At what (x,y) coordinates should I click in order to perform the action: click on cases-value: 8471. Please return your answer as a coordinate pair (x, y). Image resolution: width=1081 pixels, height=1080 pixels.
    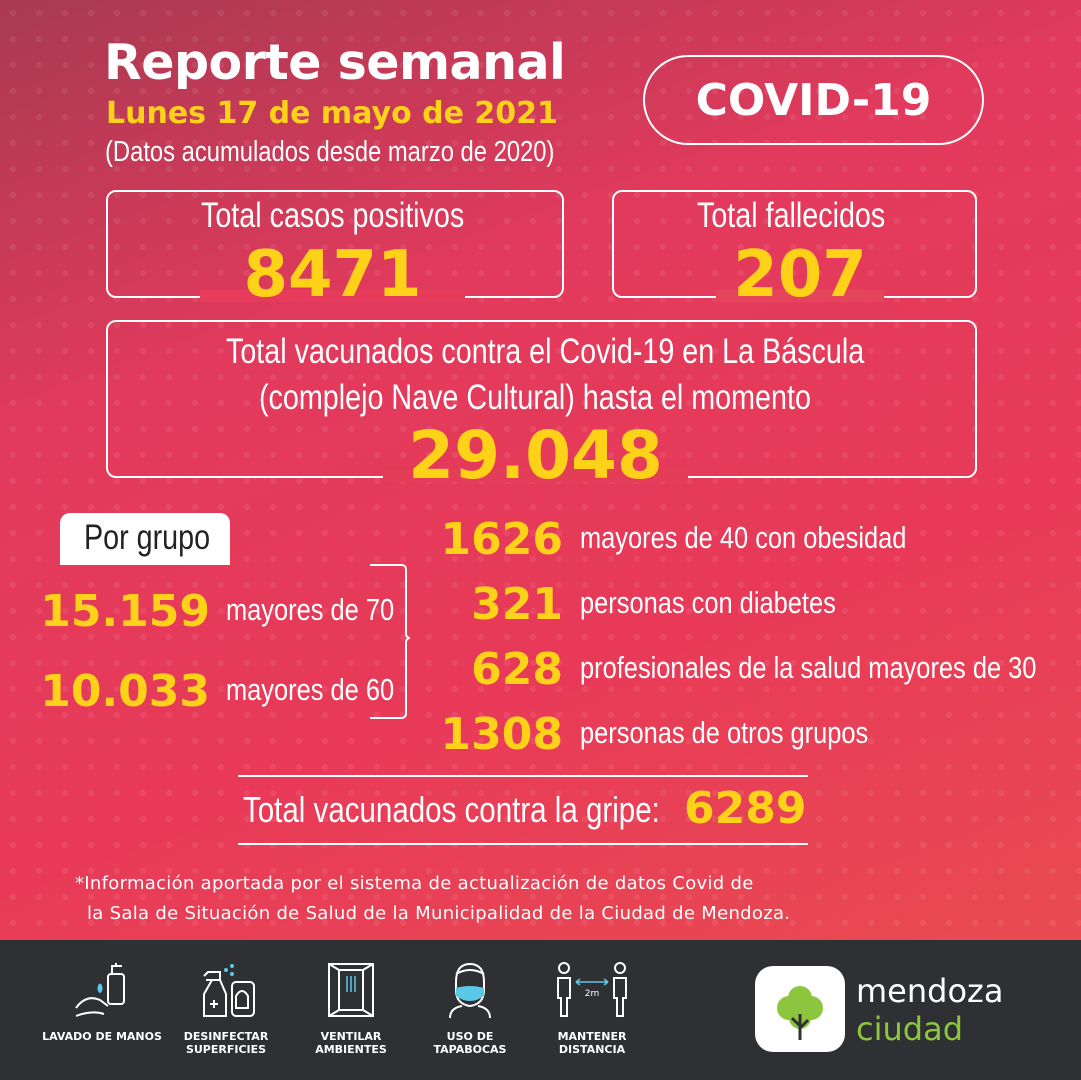
    Looking at the image, I should click on (332, 275).